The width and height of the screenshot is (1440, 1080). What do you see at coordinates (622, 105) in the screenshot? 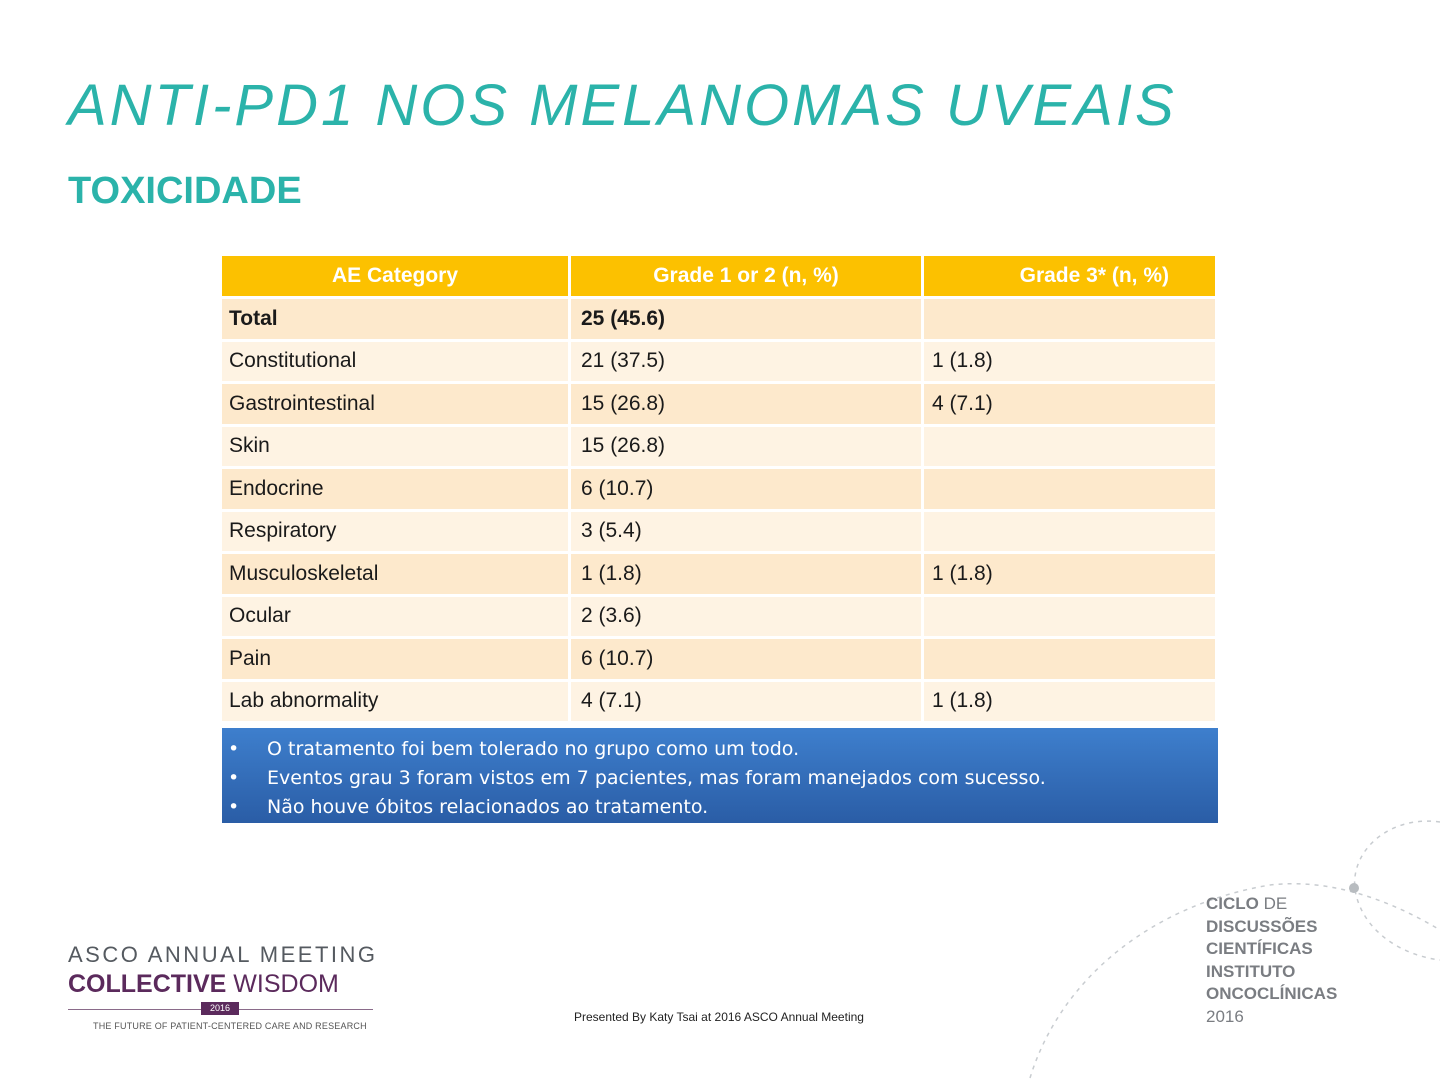
I see `slide-title: ANTI-PD1 NOS MELANOMAS UVEAIS` at bounding box center [622, 105].